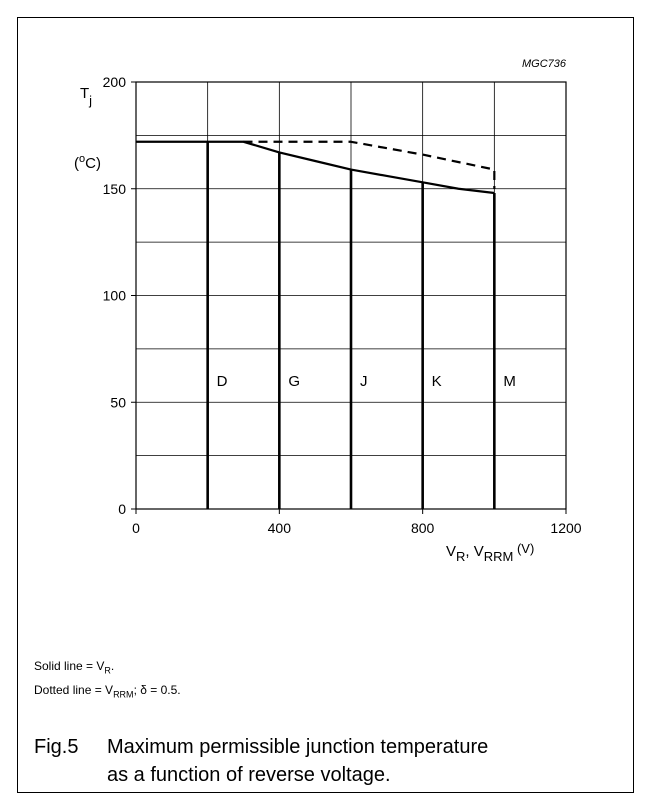 The width and height of the screenshot is (653, 812). I want to click on y-tick-label: 0, so click(122, 509).